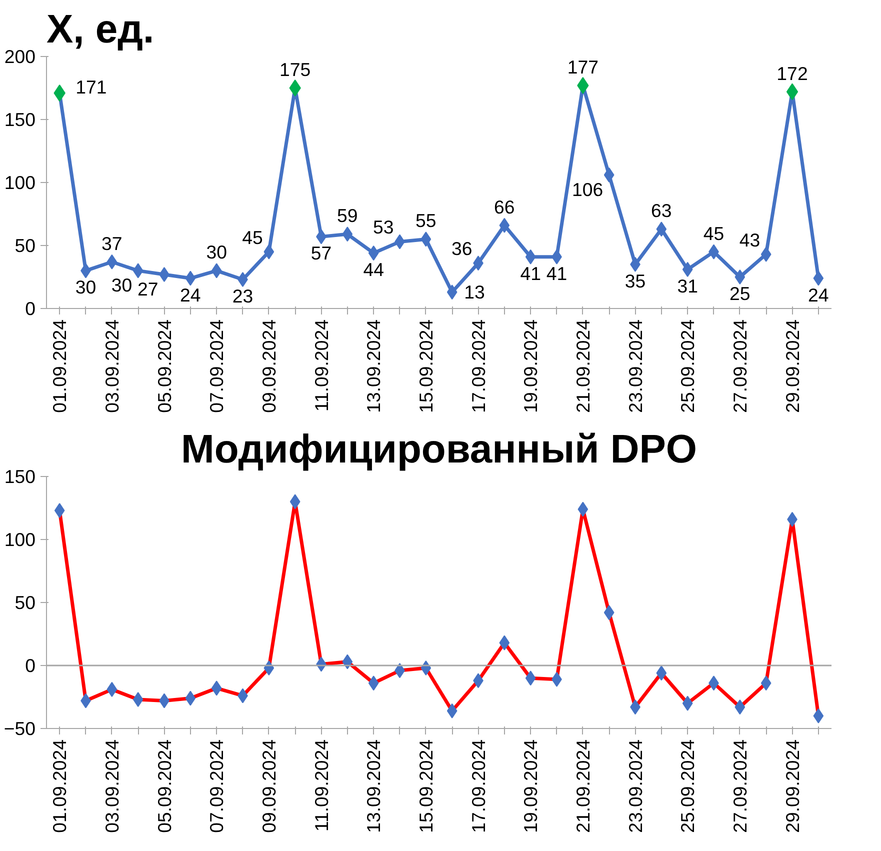  I want to click on data-label: 175, so click(295, 69).